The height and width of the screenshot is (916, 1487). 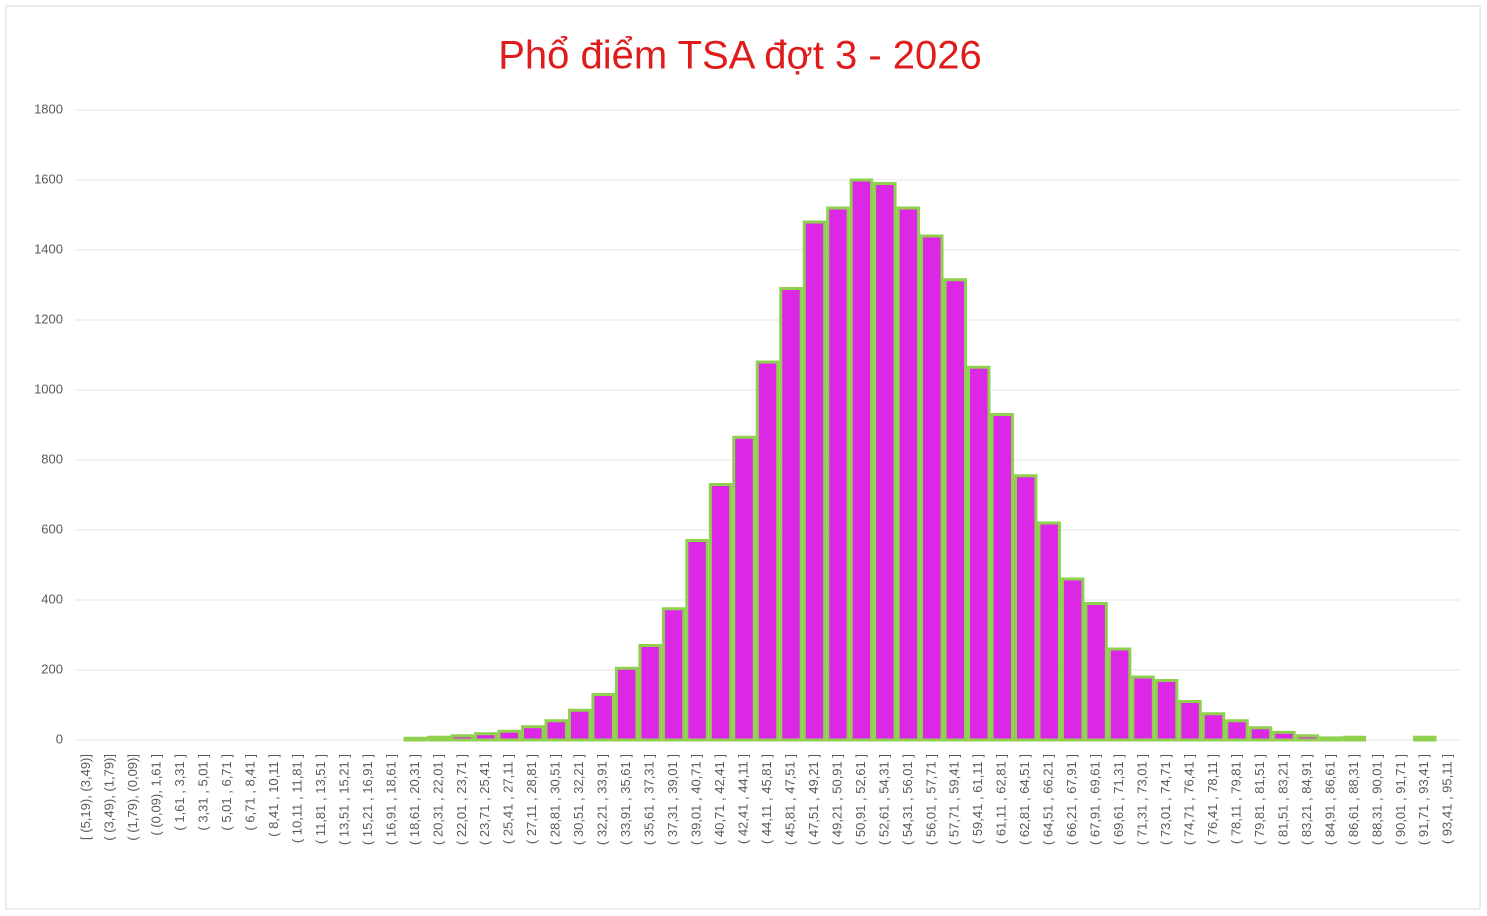 I want to click on x-tick-label: ( 71,31 , 73,01 ], so click(x=1142, y=799).